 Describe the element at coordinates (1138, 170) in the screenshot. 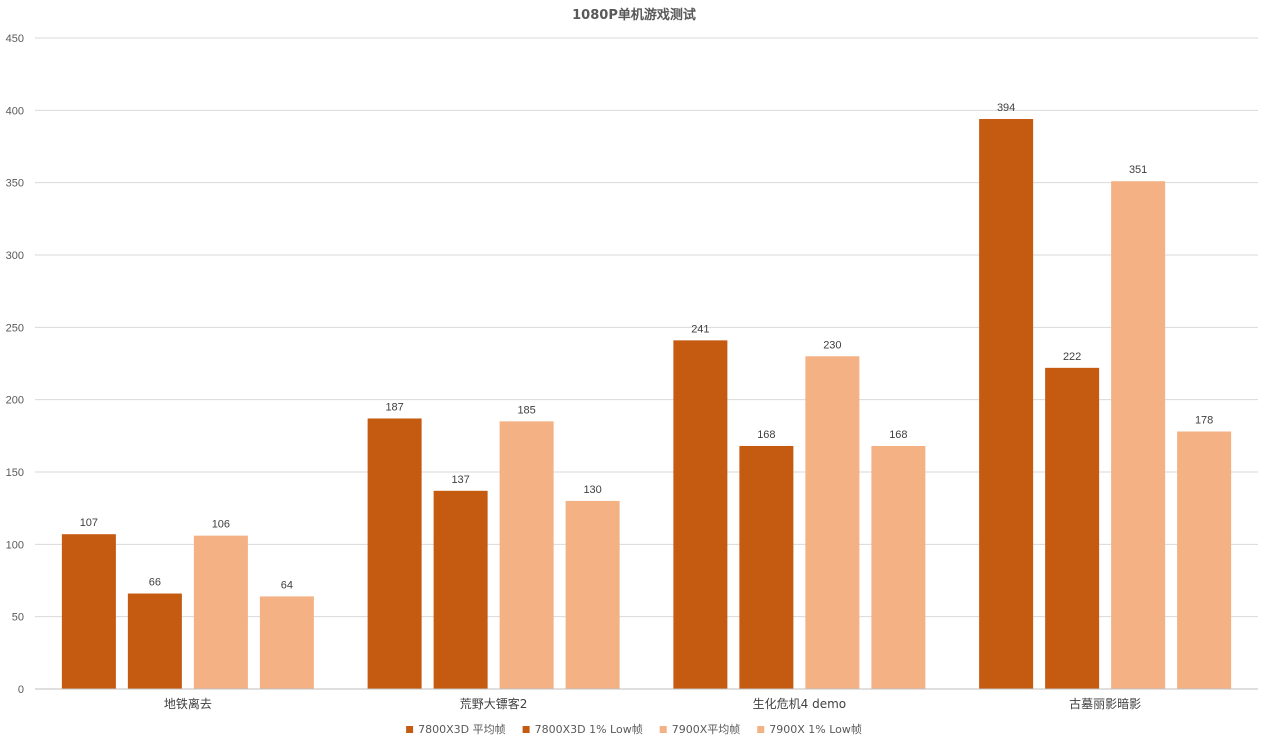

I see `data-label: 351` at that location.